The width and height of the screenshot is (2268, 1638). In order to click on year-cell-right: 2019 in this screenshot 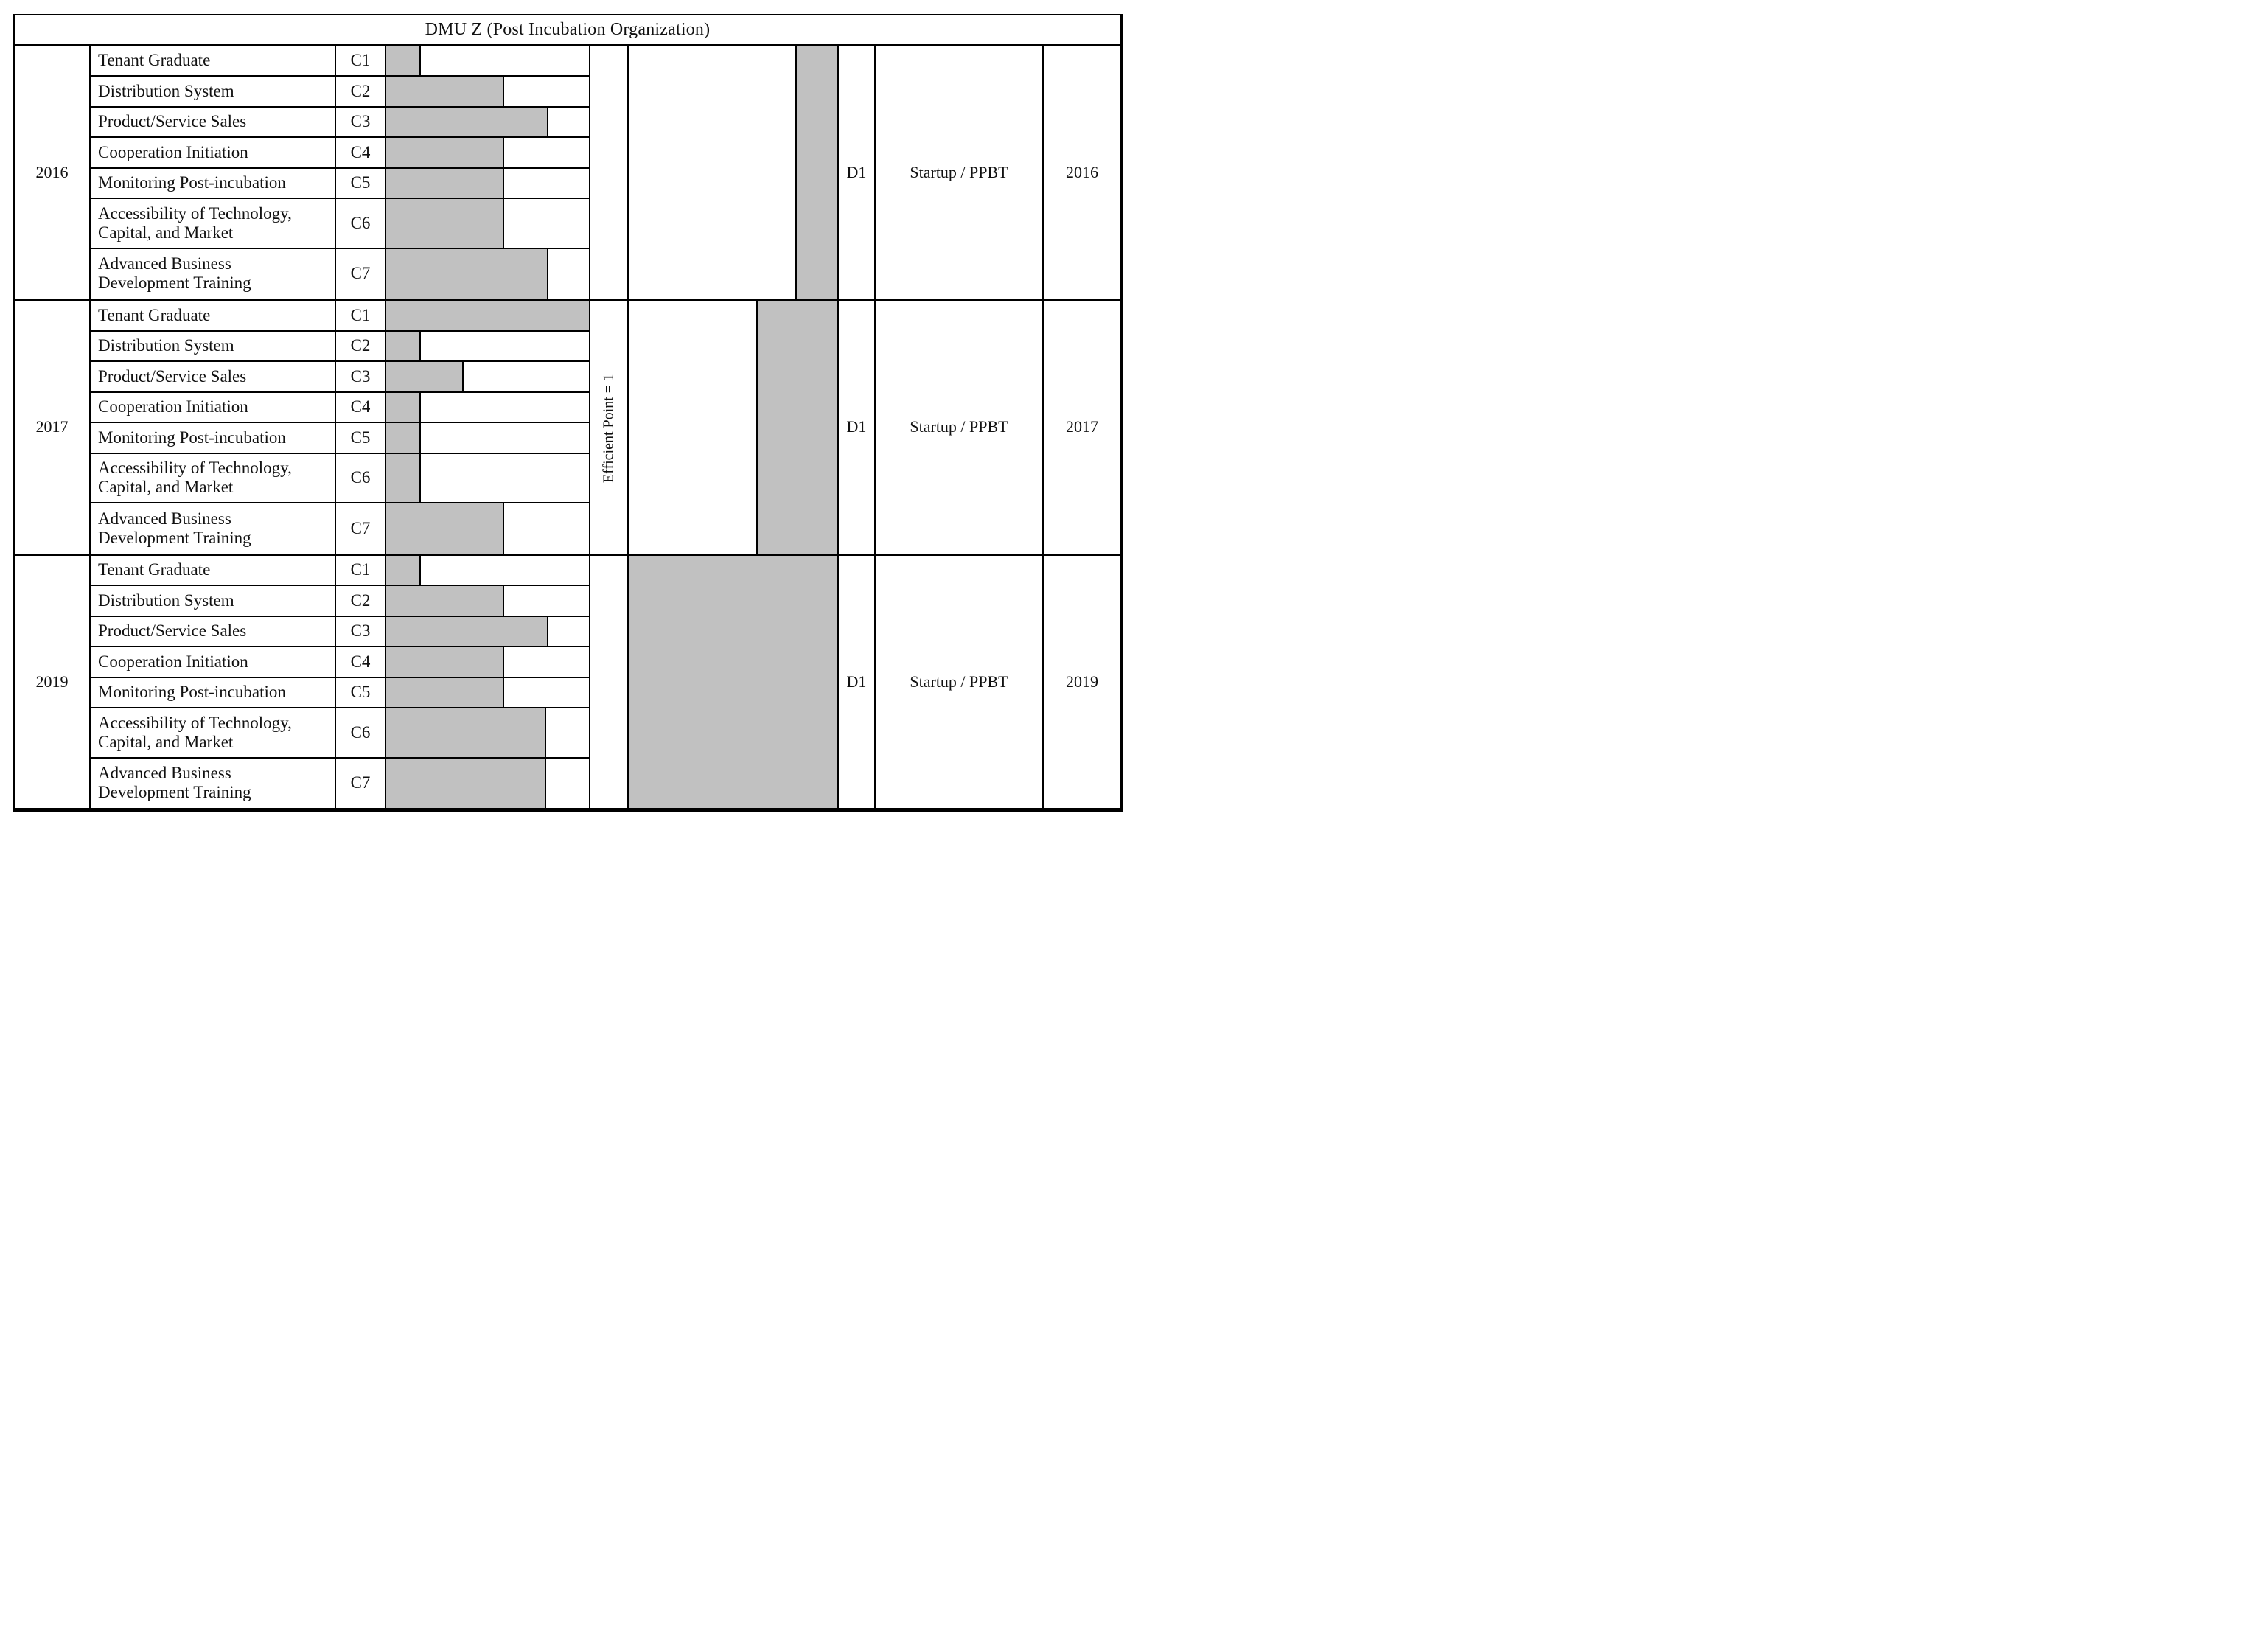, I will do `click(1082, 681)`.